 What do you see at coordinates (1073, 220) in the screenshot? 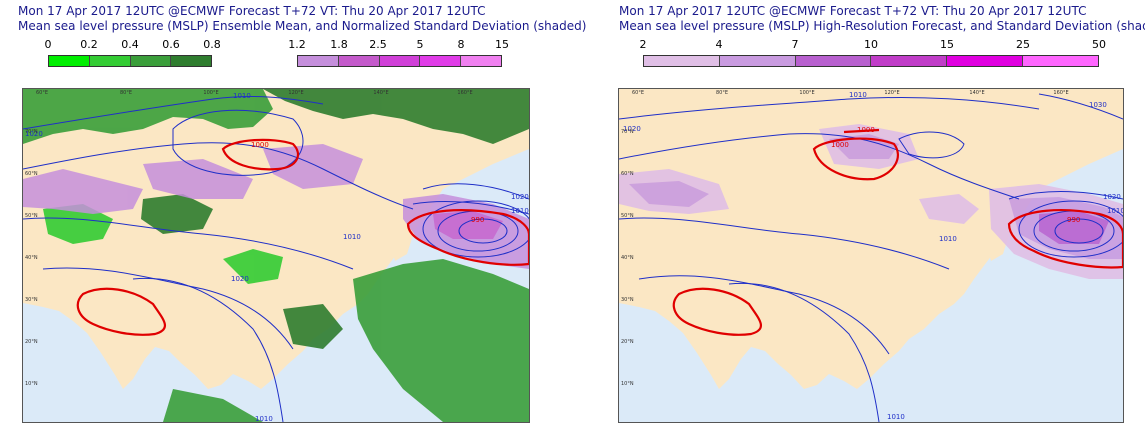
I see `right-clabel-5: 990` at bounding box center [1073, 220].